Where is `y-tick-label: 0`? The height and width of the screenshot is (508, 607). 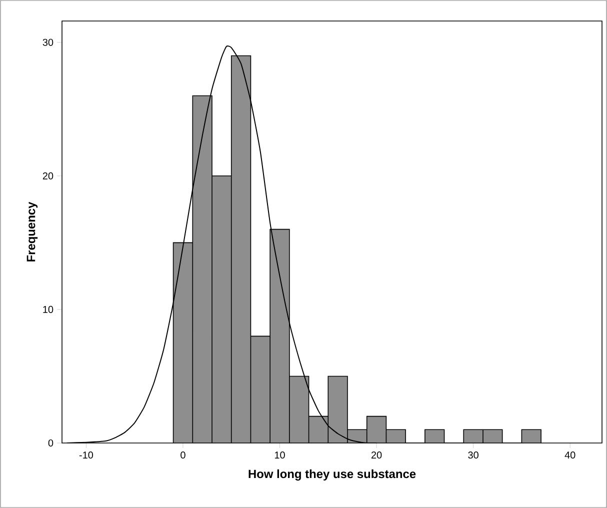
y-tick-label: 0 is located at coordinates (51, 443).